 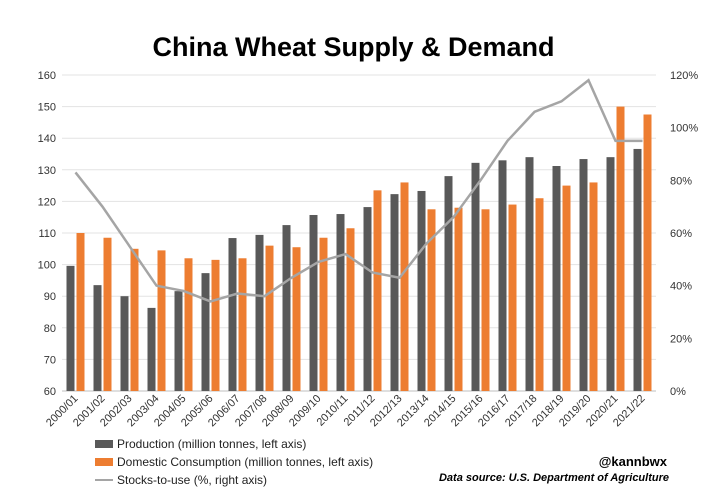 What do you see at coordinates (47, 76) in the screenshot?
I see `left-axis-tick-label: 160` at bounding box center [47, 76].